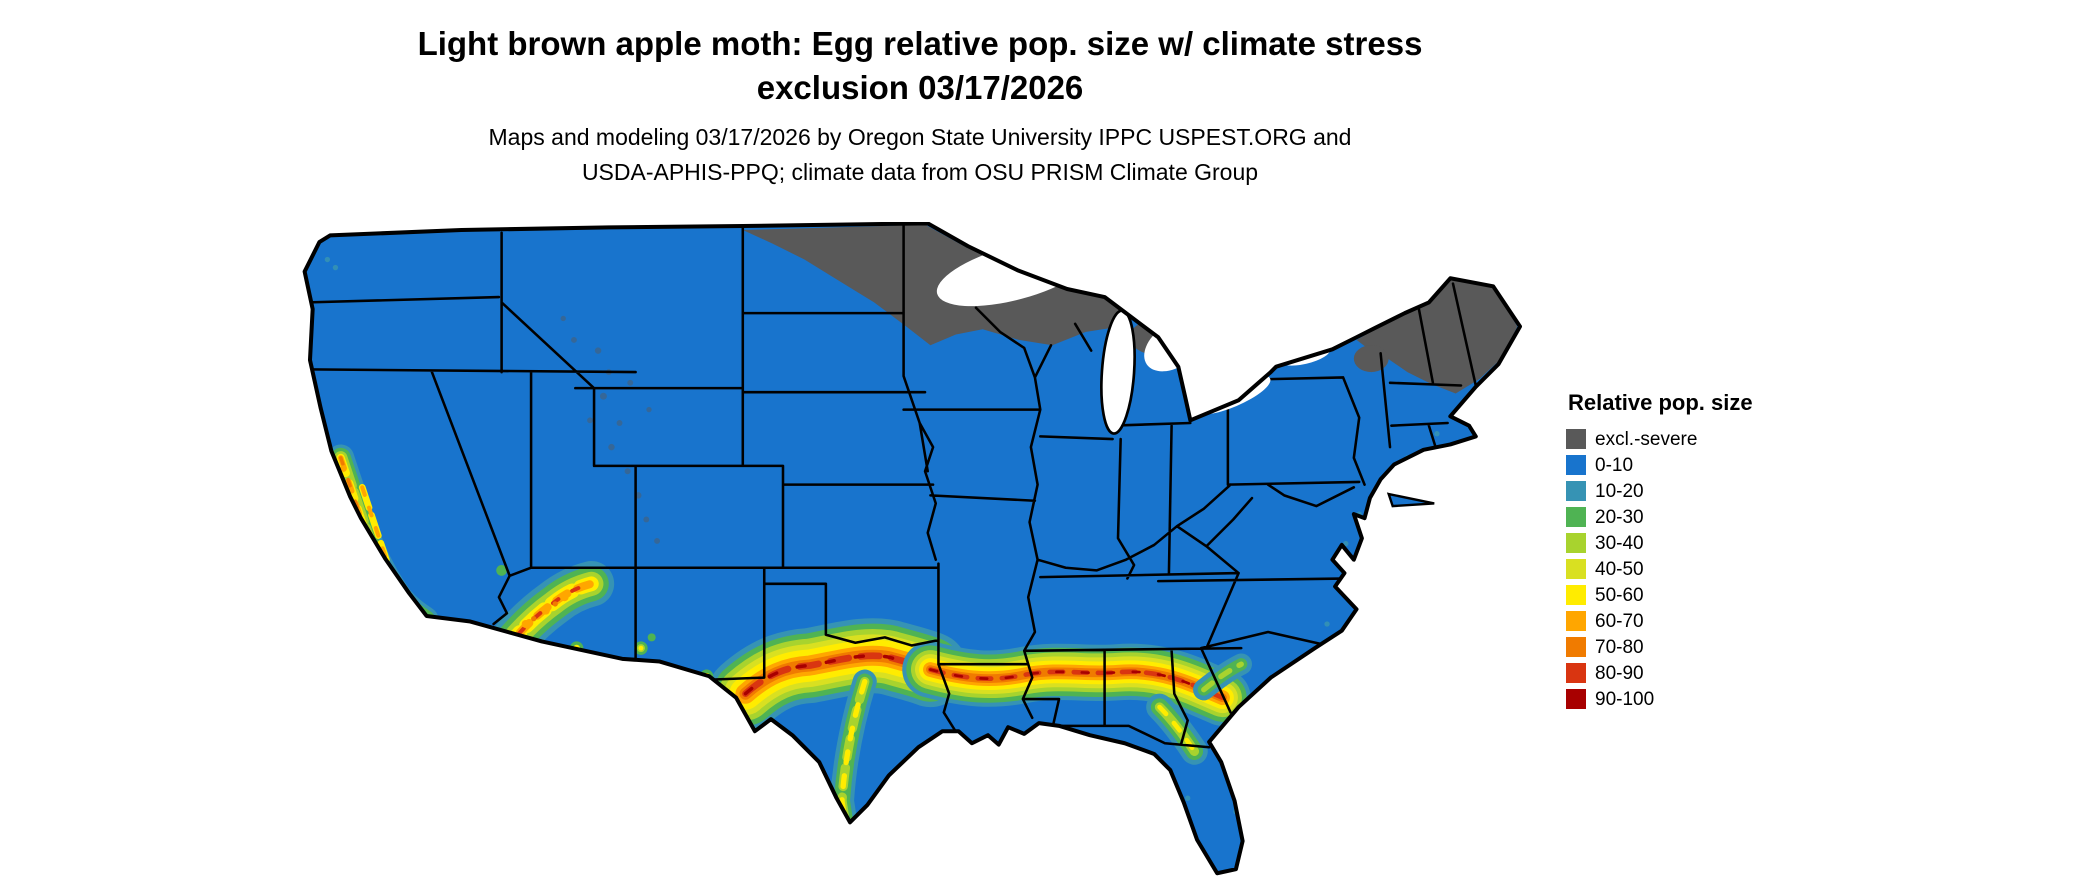 This screenshot has height=892, width=2100. What do you see at coordinates (1726, 439) in the screenshot?
I see `legend-entry: excl.-severe` at bounding box center [1726, 439].